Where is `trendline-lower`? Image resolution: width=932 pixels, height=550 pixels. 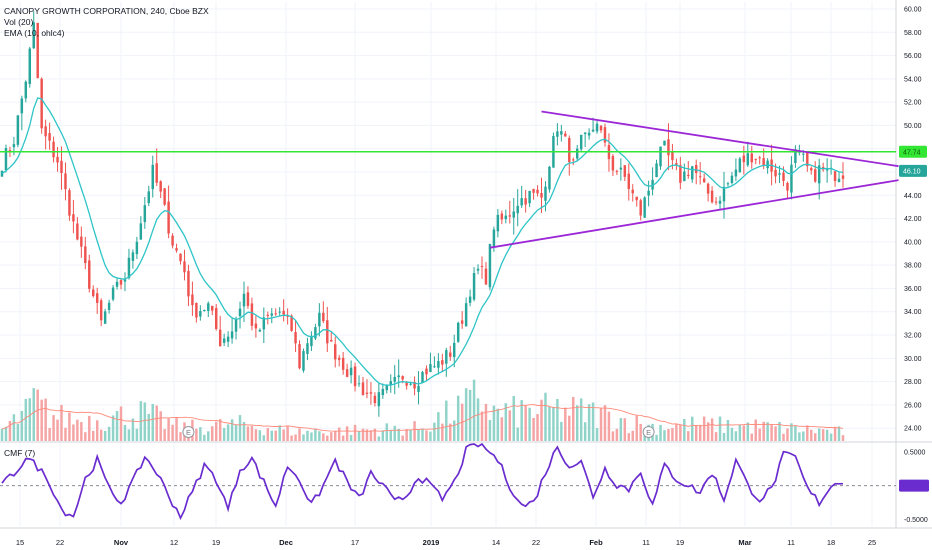 trendline-lower is located at coordinates (694, 214).